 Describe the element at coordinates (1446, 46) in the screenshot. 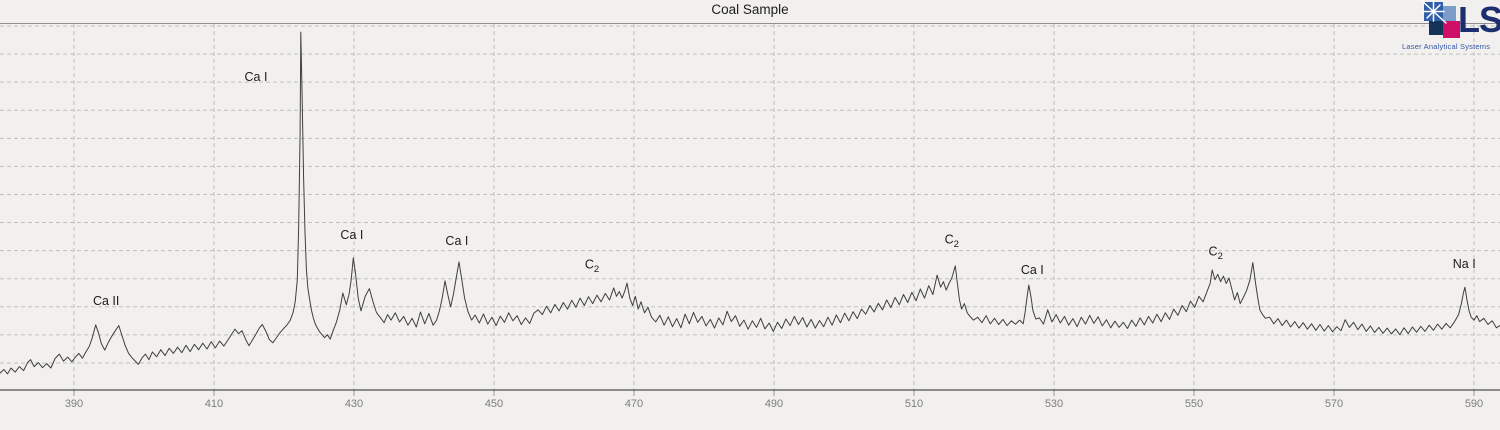

I see `logo-tagline: Laser Analytical Systems` at that location.